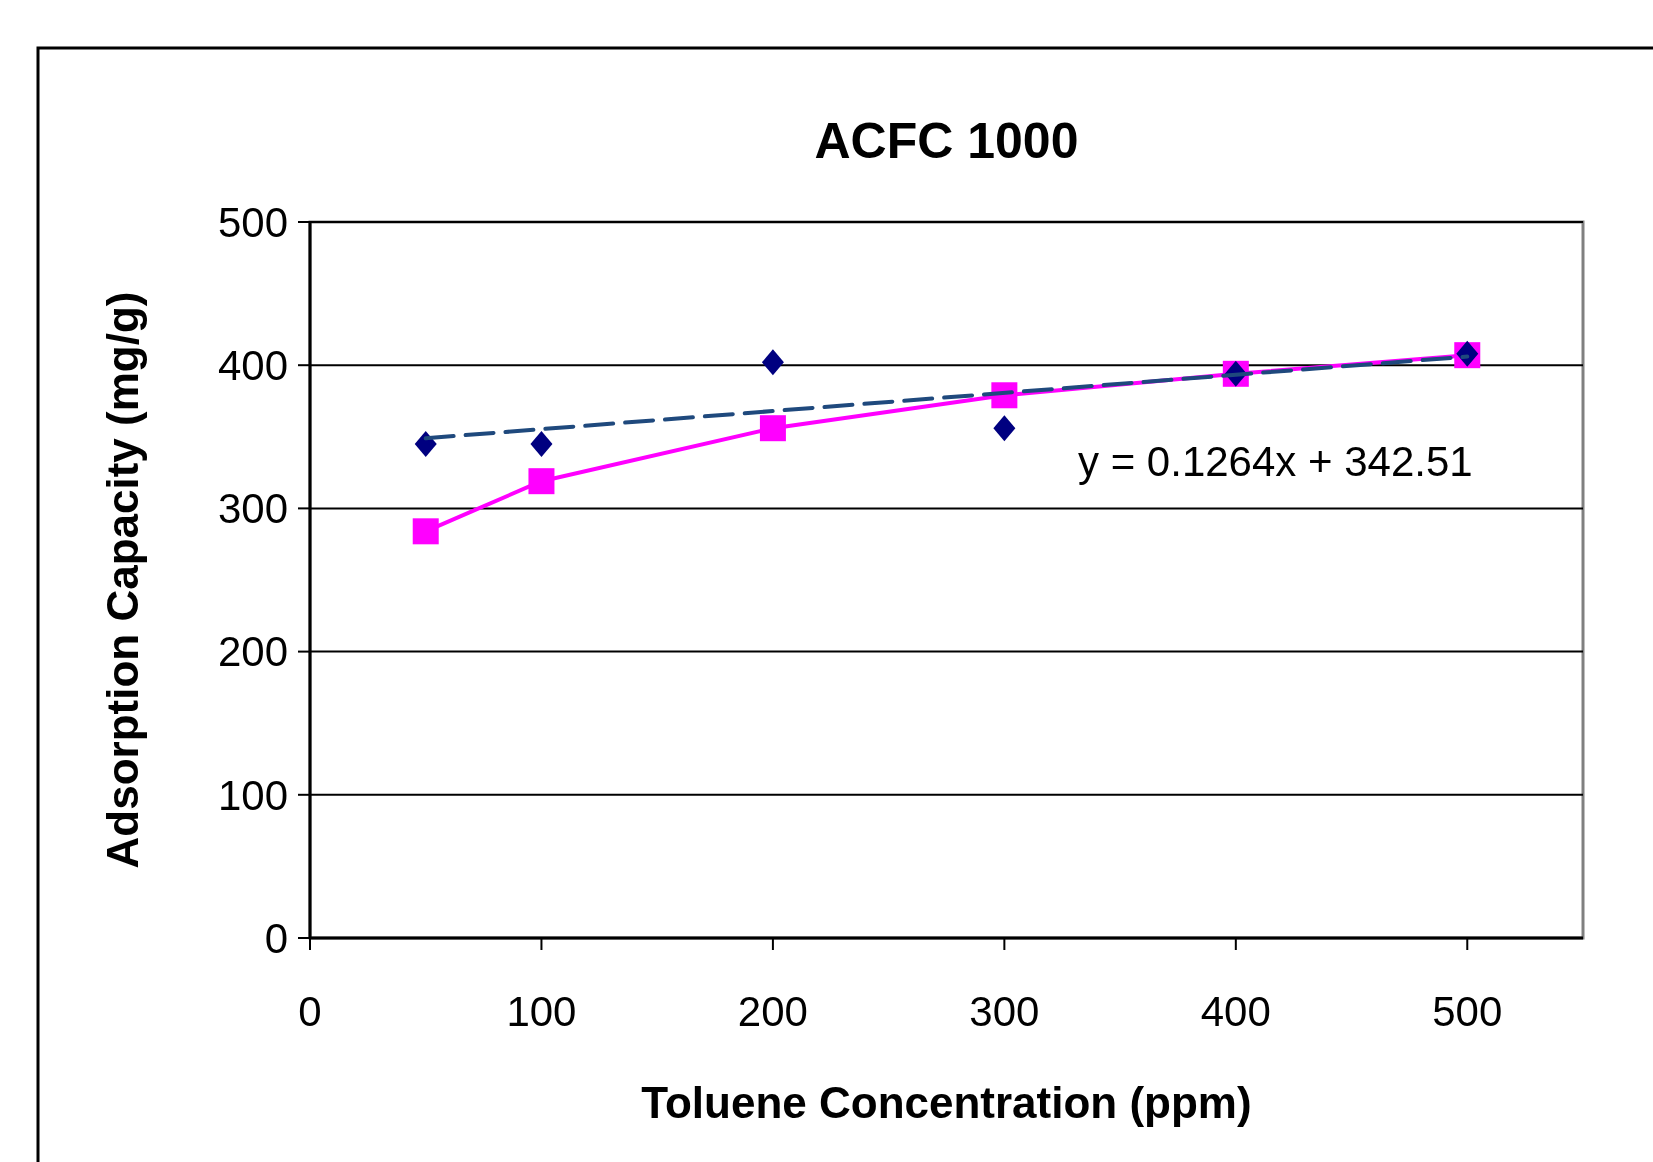 The width and height of the screenshot is (1653, 1162). What do you see at coordinates (252, 509) in the screenshot?
I see `y-tick-label: 300` at bounding box center [252, 509].